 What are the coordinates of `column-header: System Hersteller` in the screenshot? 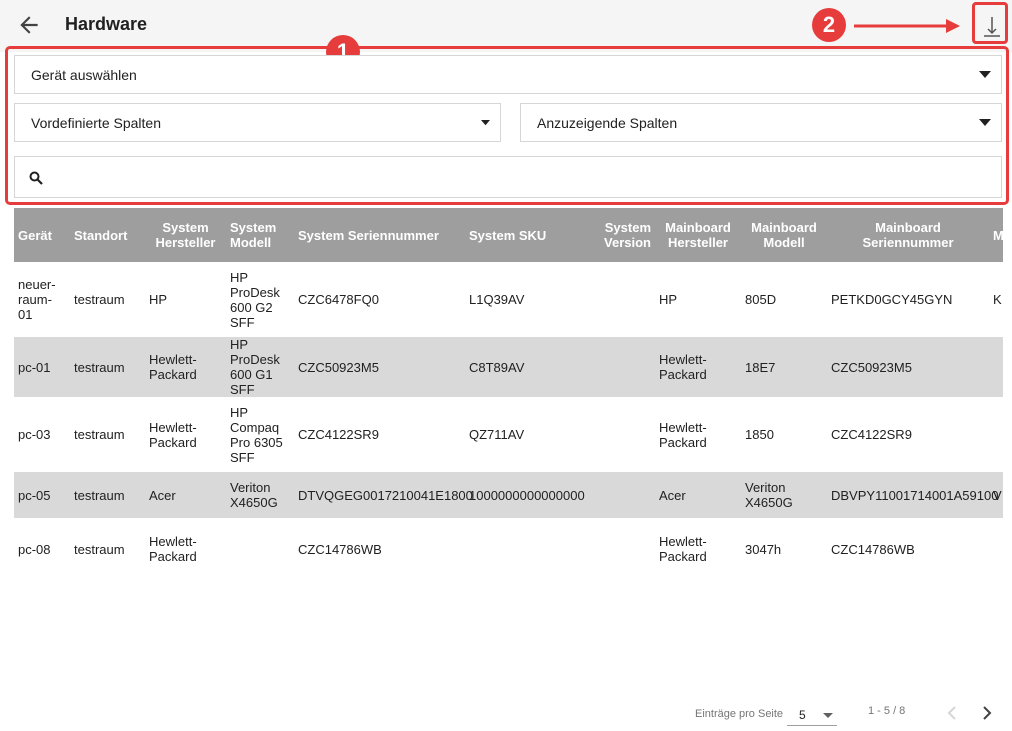 It's located at (185, 235).